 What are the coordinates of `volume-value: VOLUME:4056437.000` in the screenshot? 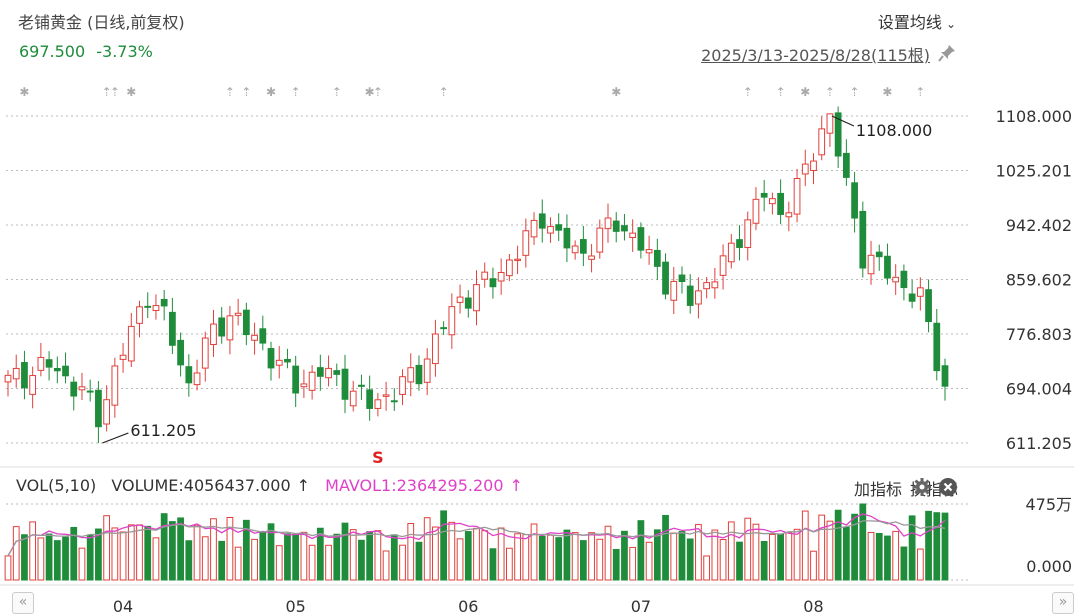 It's located at (201, 485).